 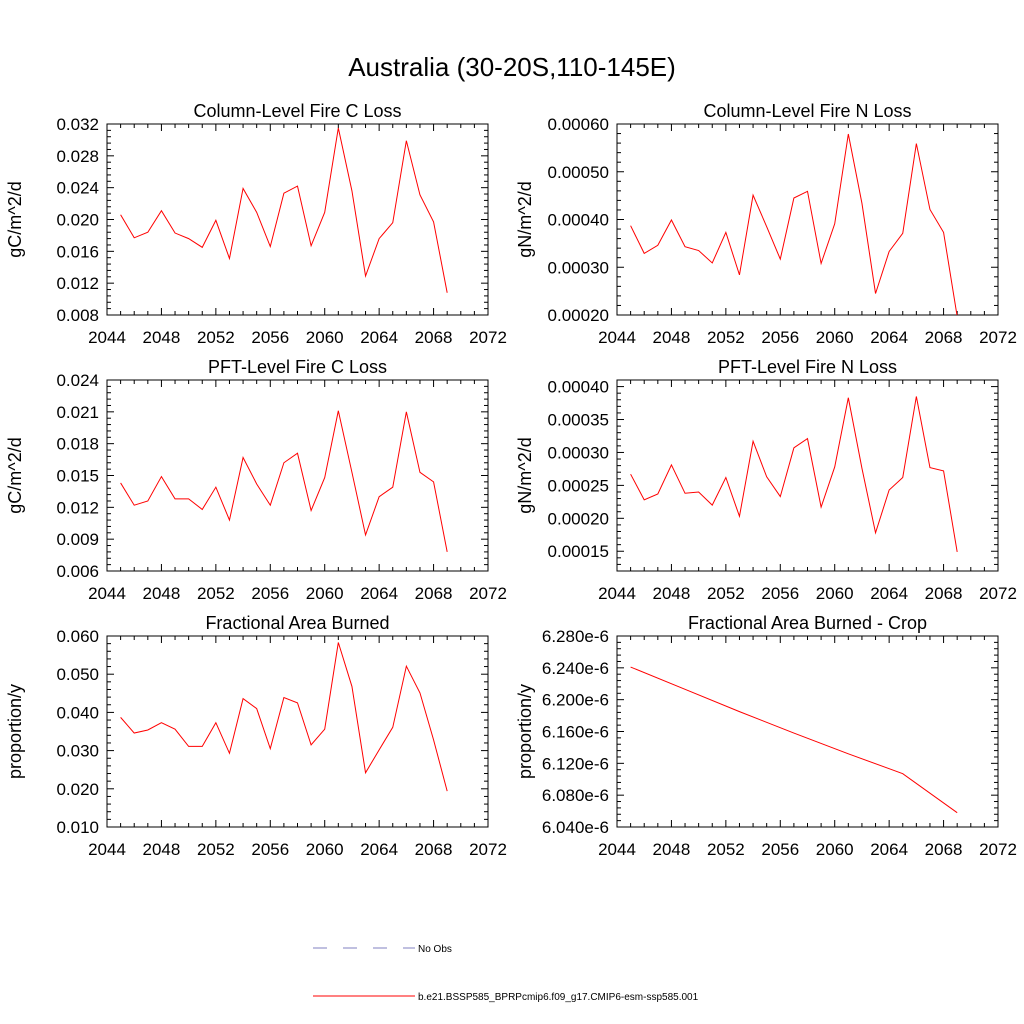 What do you see at coordinates (578, 124) in the screenshot?
I see `y-tick-label: 0.00060` at bounding box center [578, 124].